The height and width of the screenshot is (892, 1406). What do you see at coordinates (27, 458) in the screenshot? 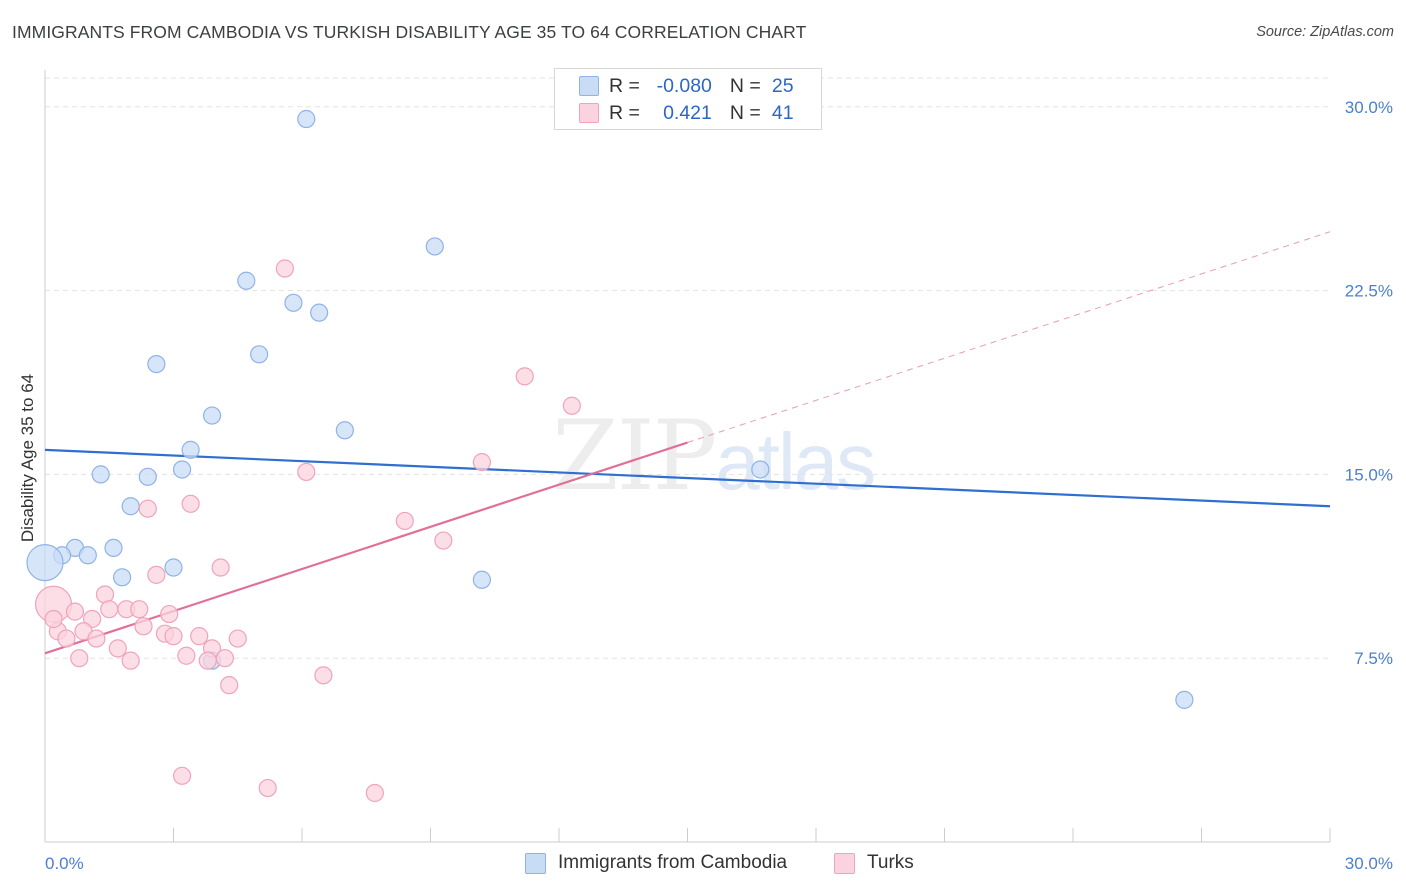
I see `y-axis-label: Disability Age 35 to 64` at bounding box center [27, 458].